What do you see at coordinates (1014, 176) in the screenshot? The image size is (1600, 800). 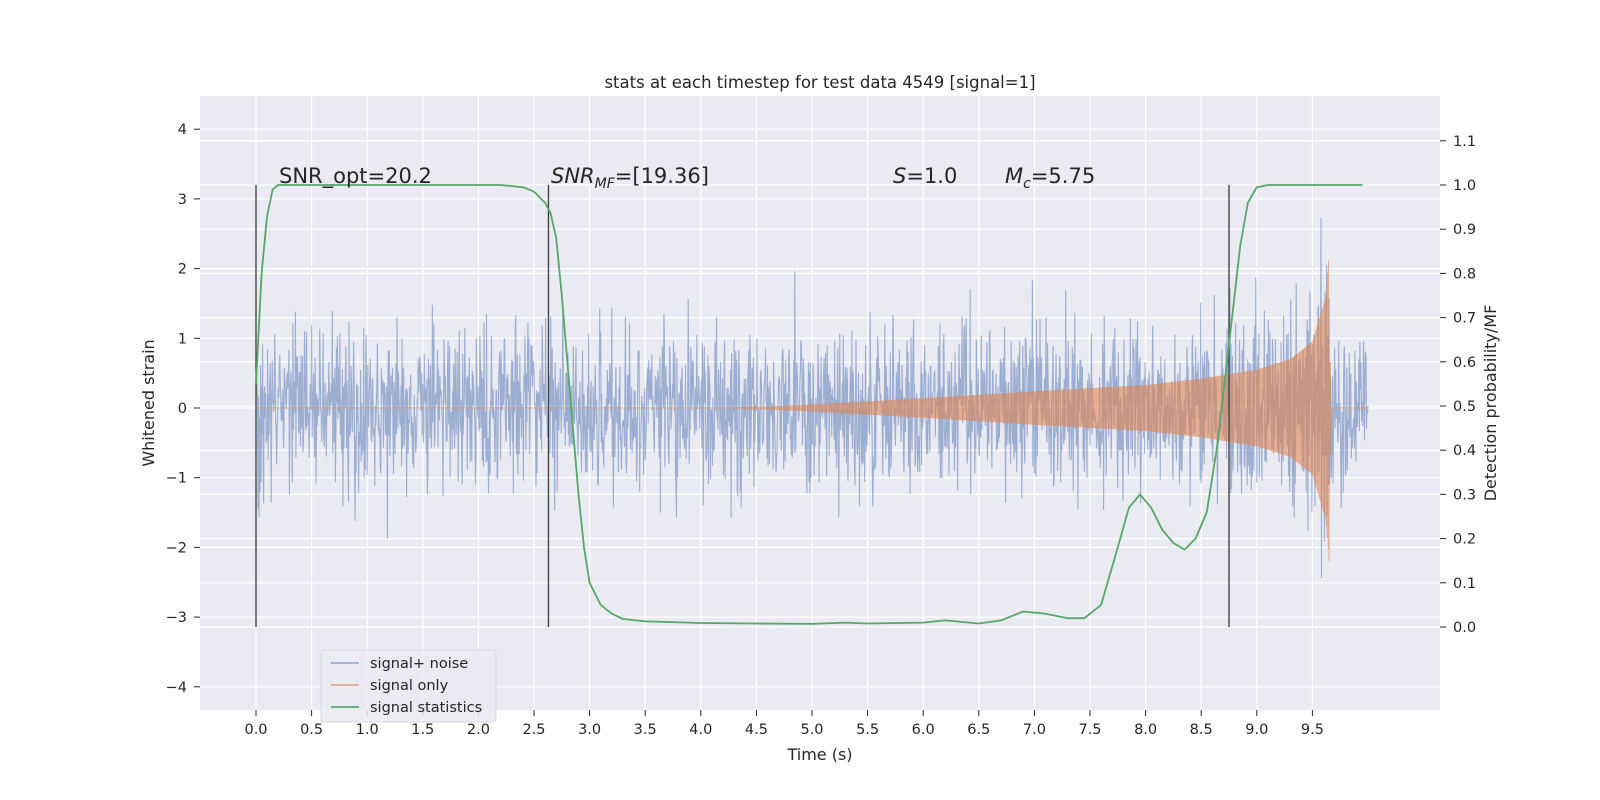 I see `annotation-mc-label: M` at bounding box center [1014, 176].